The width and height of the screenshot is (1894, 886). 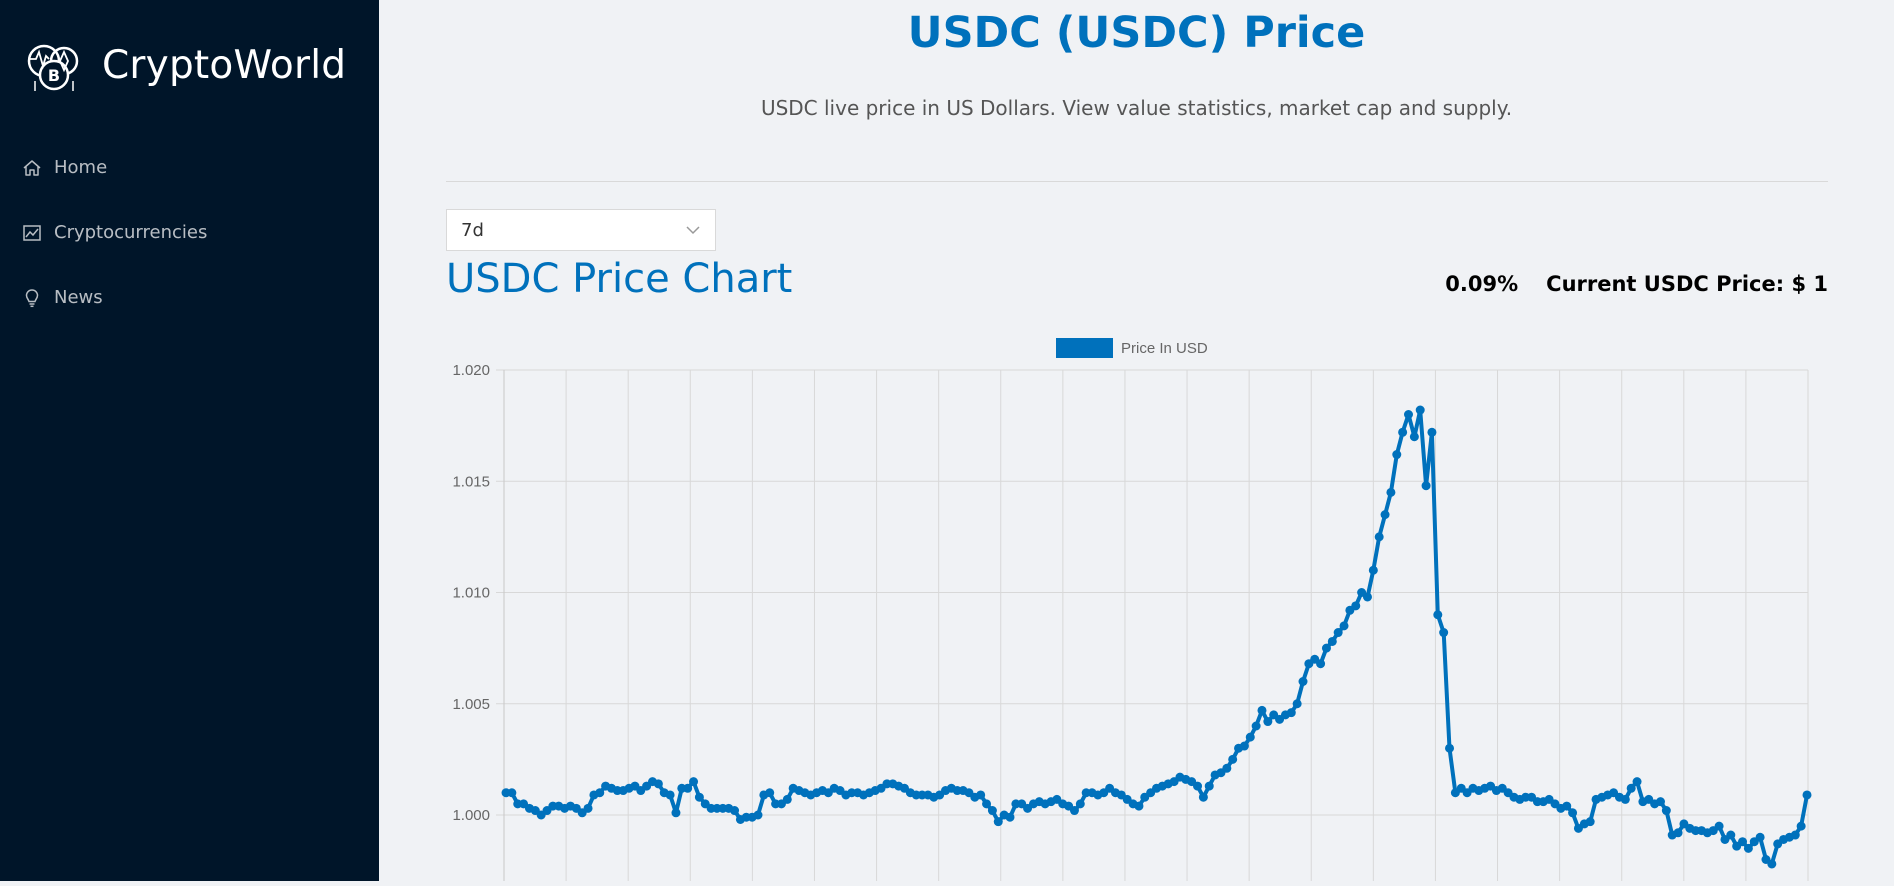 What do you see at coordinates (78, 297) in the screenshot?
I see `sidebar-item-label: News` at bounding box center [78, 297].